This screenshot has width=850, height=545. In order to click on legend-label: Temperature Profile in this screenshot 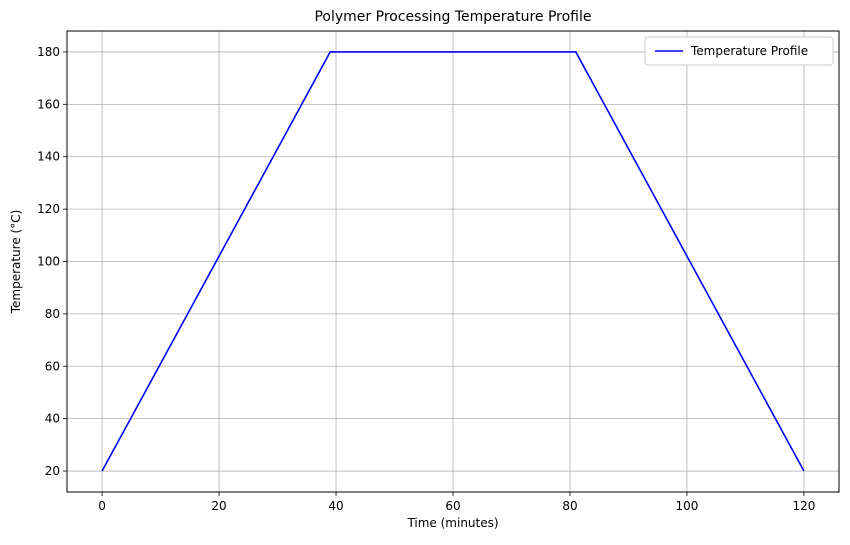, I will do `click(749, 51)`.